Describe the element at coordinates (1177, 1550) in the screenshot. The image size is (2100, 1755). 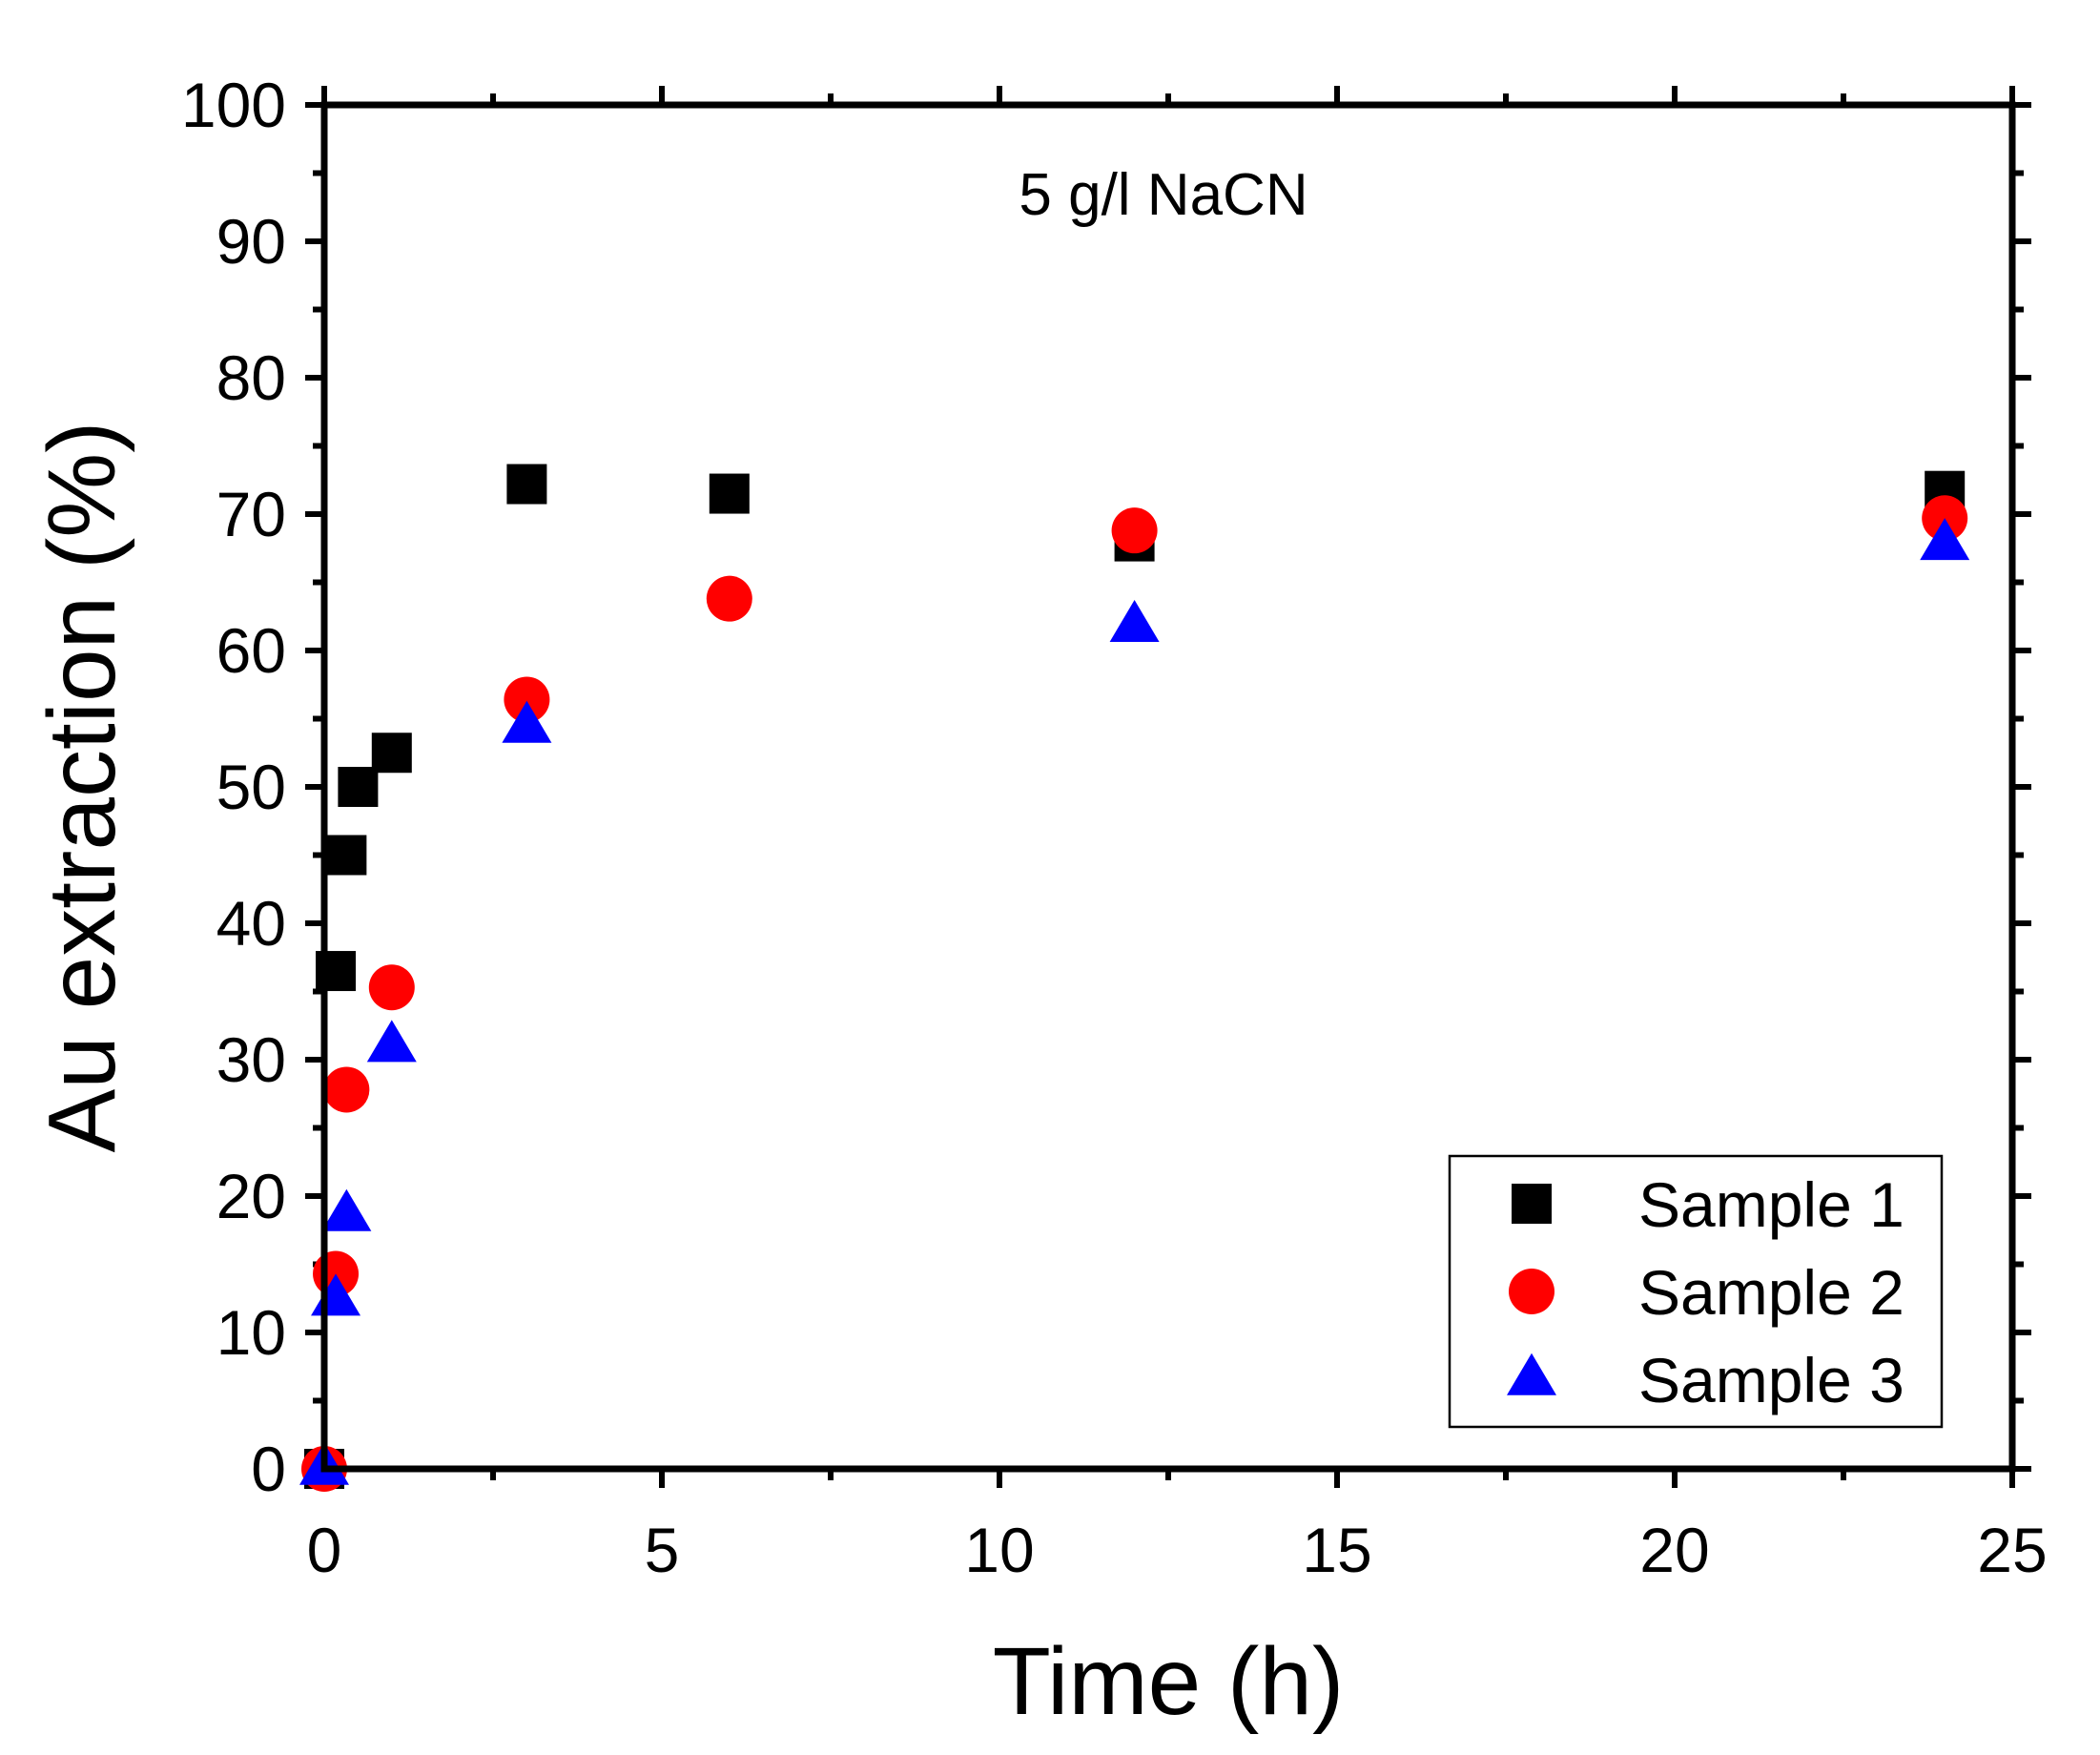
I see `x-tick-labels: 0 5 10 15 20 25` at that location.